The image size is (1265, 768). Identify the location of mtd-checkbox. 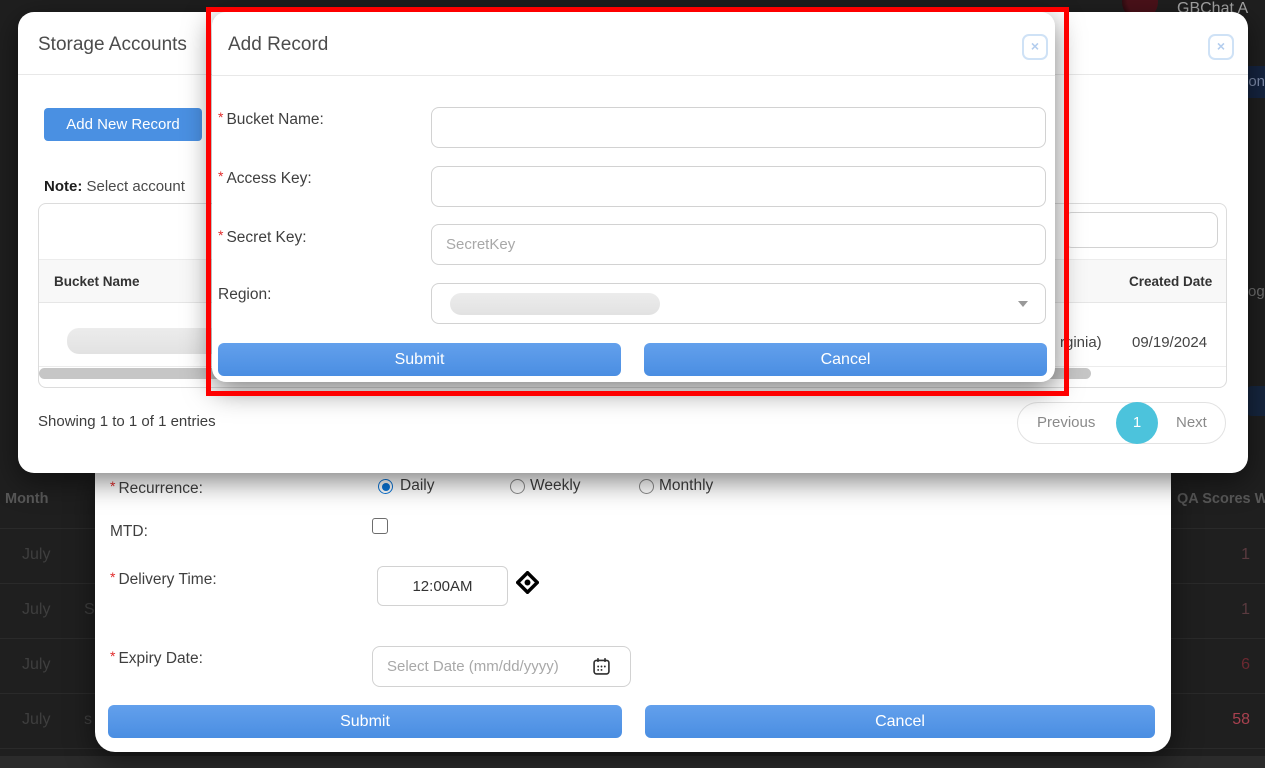
(380, 526).